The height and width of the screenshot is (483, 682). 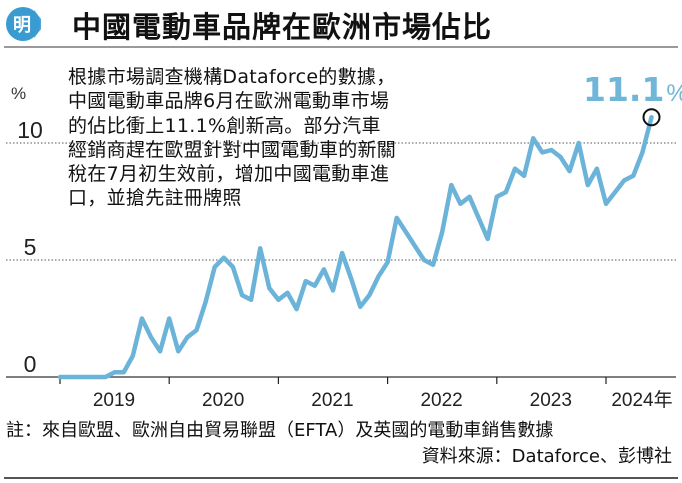 I want to click on description-line: 經銷商趕在歐盟針對中國電動車的新關, so click(x=232, y=149).